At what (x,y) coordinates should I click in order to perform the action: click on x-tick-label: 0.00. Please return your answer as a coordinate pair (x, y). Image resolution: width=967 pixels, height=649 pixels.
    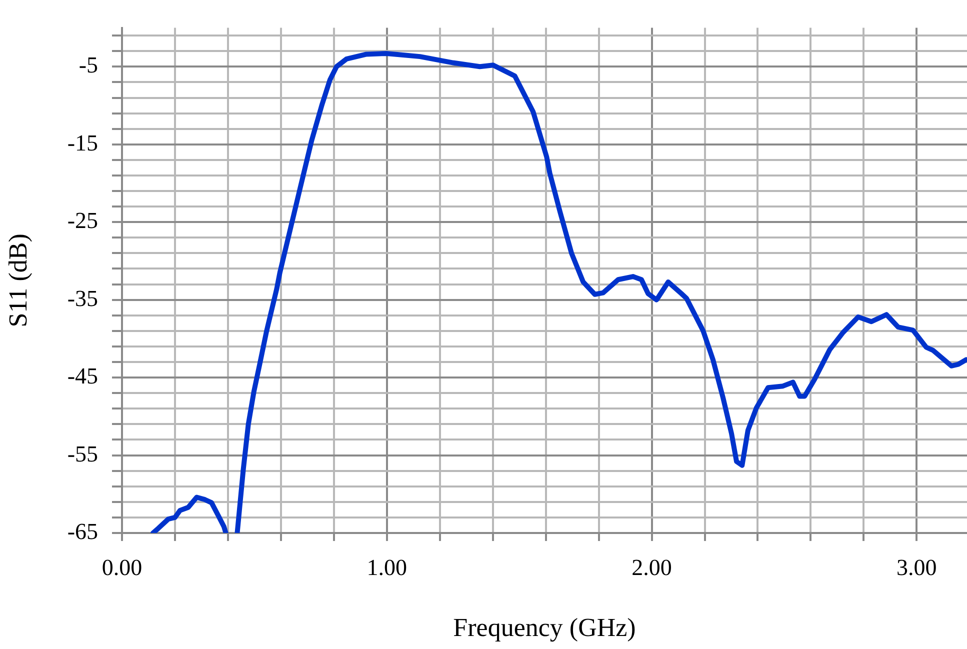
    Looking at the image, I should click on (122, 567).